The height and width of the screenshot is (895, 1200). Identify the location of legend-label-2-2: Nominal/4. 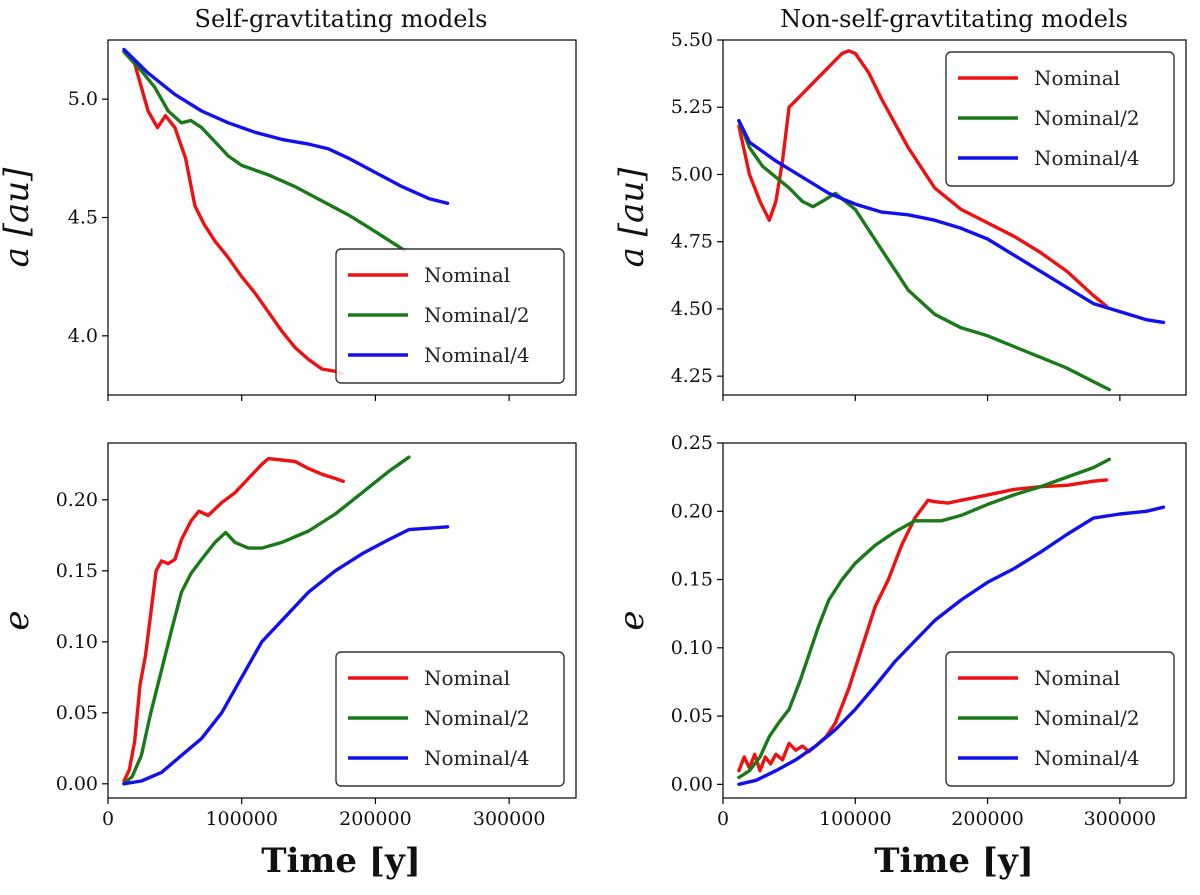
(477, 758).